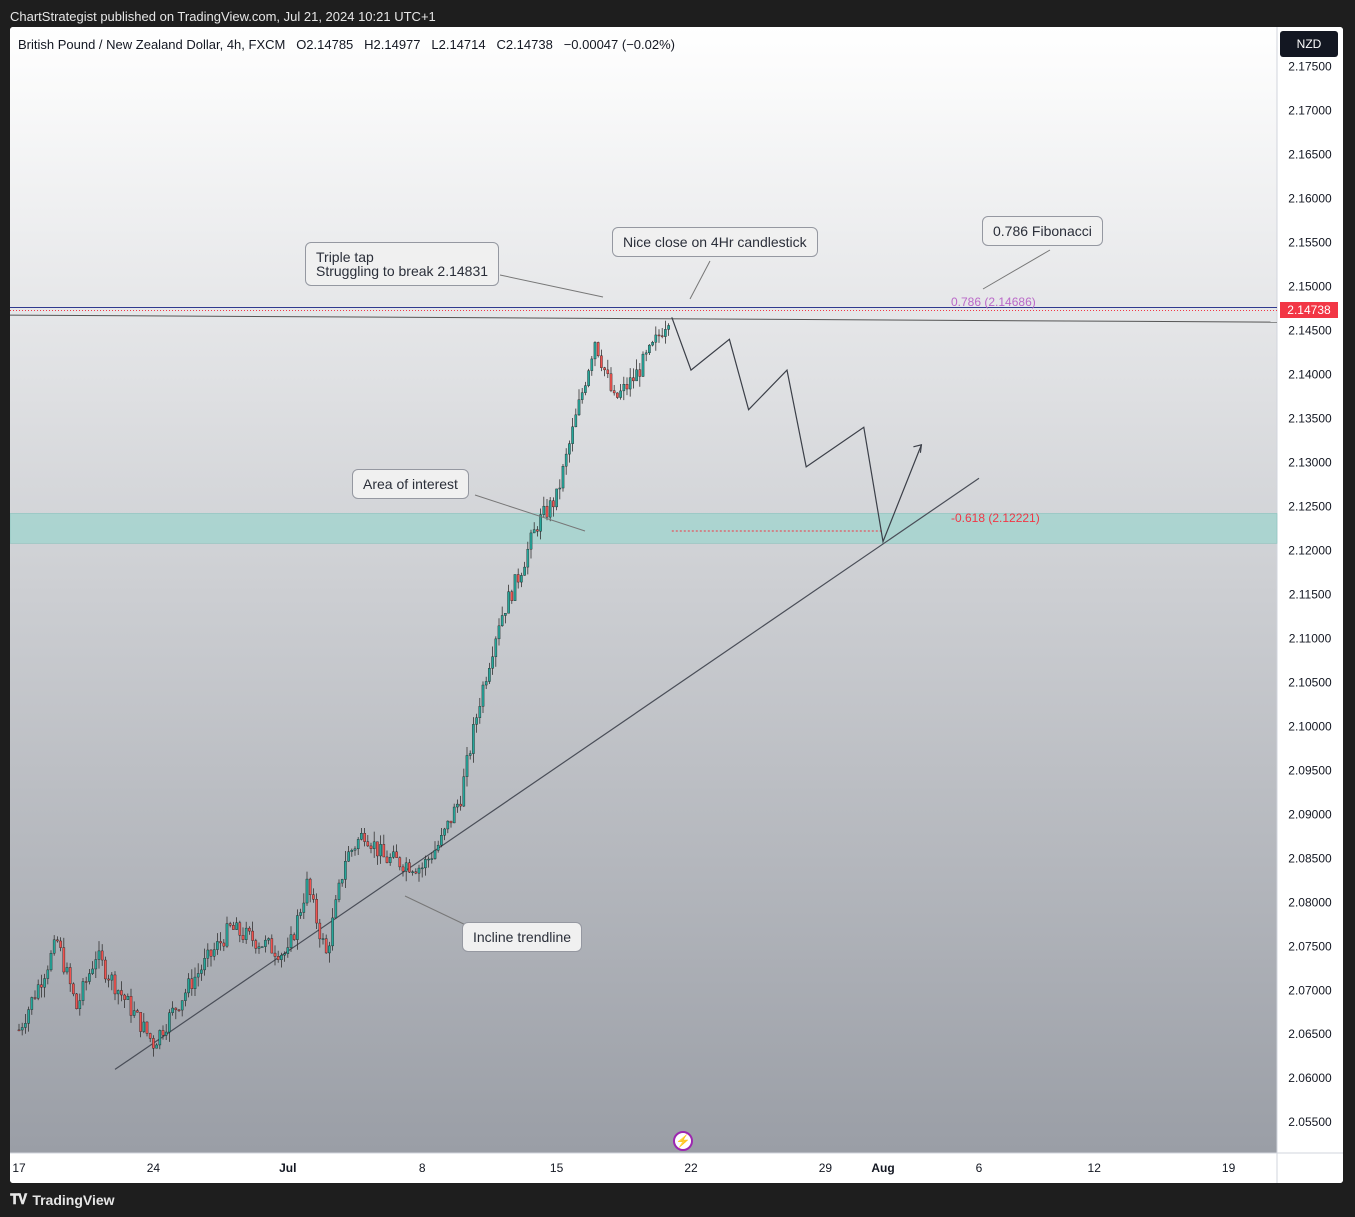 This screenshot has height=1217, width=1355. I want to click on price-tick-label: 2.05500, so click(1310, 1122).